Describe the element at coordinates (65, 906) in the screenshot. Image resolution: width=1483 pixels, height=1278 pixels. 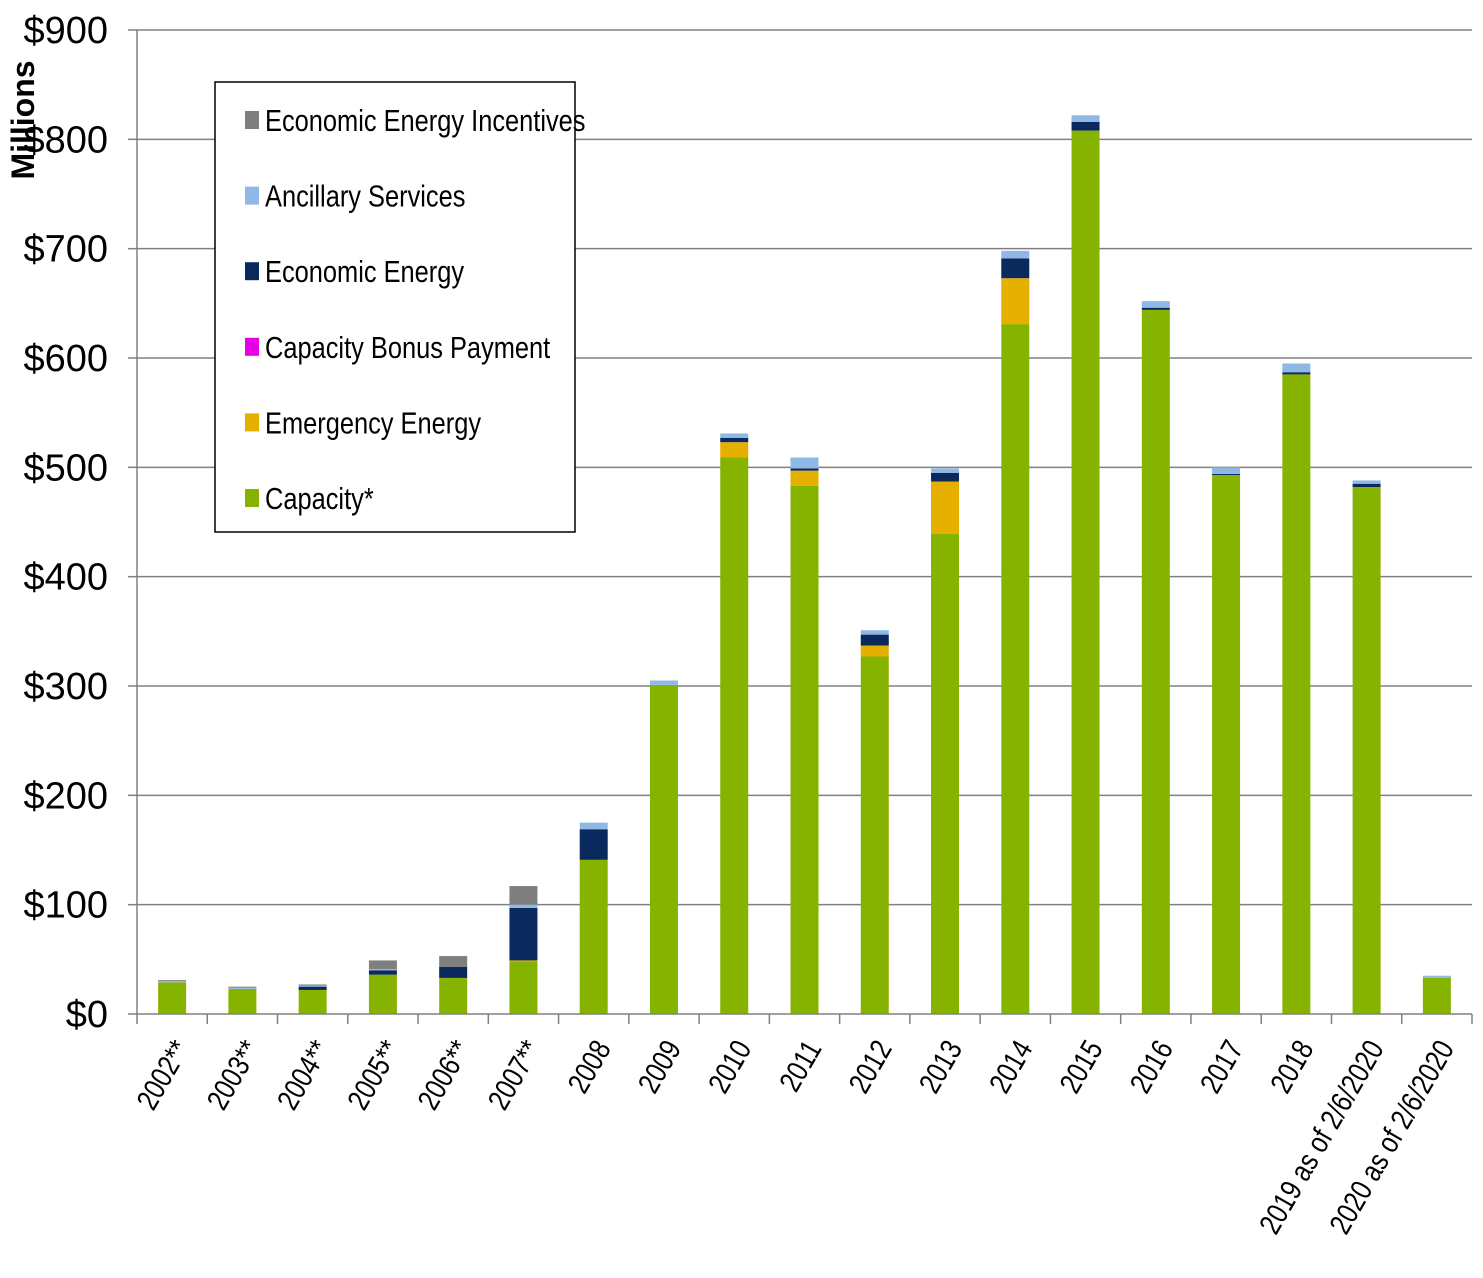
I see `y-tick-label: $100` at that location.